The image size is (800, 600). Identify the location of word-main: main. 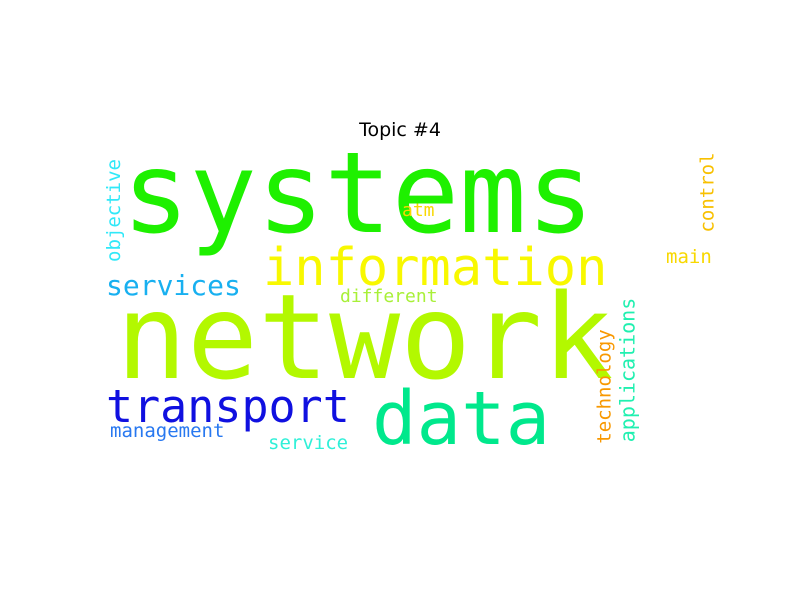
(689, 257).